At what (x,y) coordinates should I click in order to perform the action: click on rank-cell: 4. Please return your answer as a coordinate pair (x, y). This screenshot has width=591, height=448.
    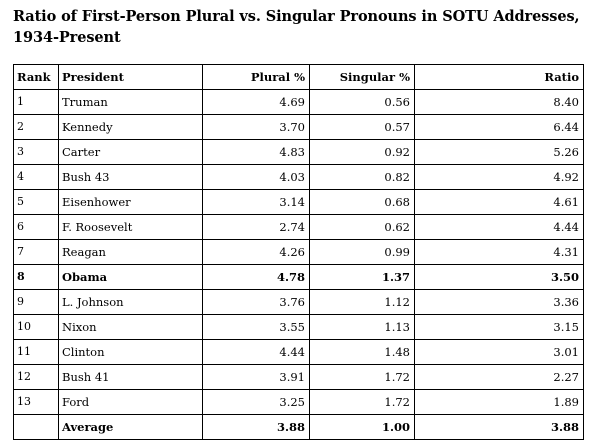
    Looking at the image, I should click on (36, 177).